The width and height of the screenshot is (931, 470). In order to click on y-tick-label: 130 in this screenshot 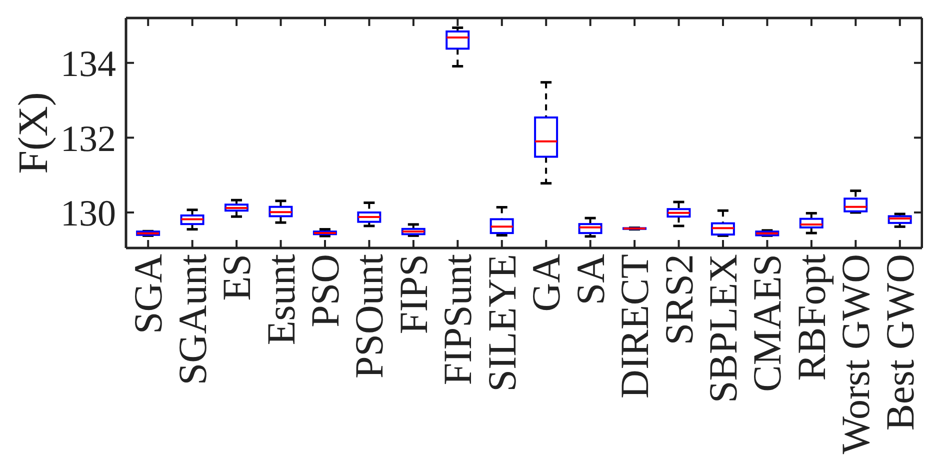, I will do `click(88, 214)`.